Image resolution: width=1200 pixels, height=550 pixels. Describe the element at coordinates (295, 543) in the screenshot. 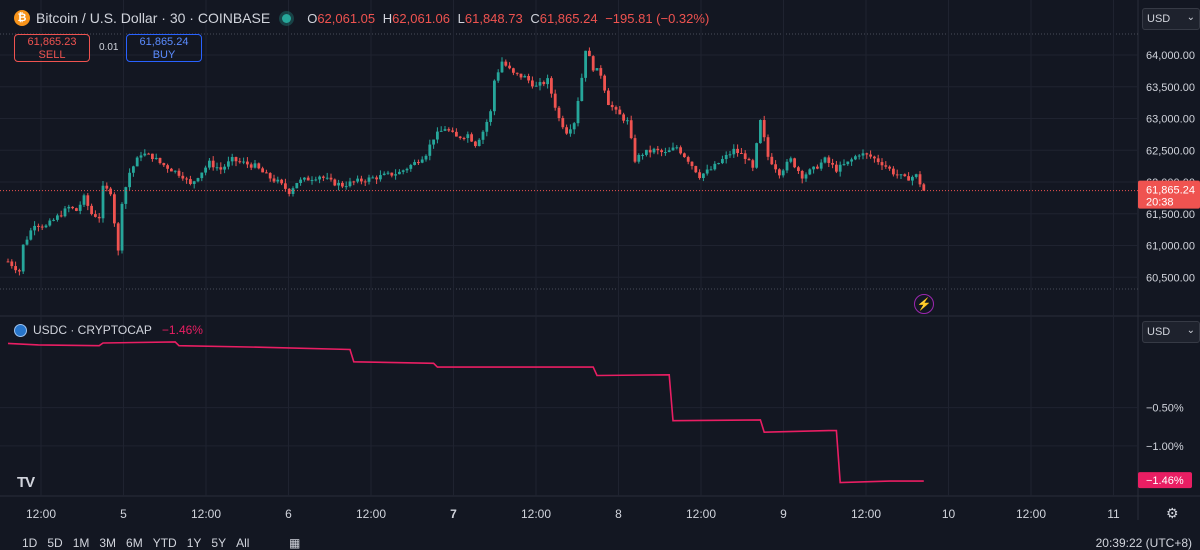

I see `calendar-icon: ▦` at that location.